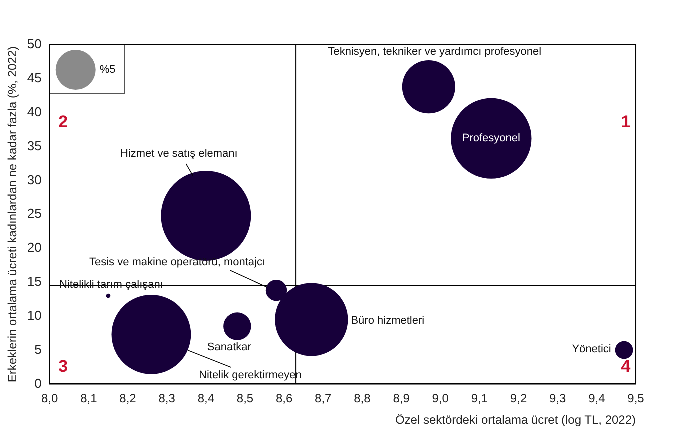 This screenshot has height=434, width=681. I want to click on y-tick-label: 25, so click(34, 214).